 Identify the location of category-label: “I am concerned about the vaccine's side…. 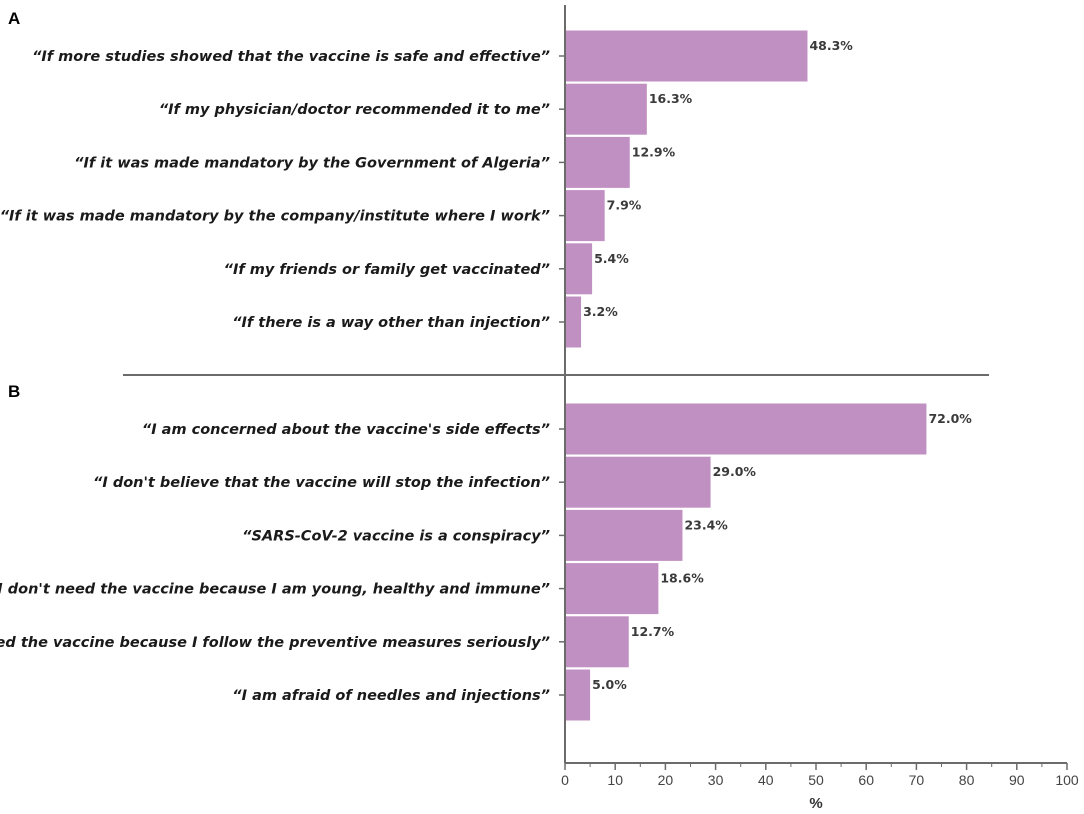
(346, 430).